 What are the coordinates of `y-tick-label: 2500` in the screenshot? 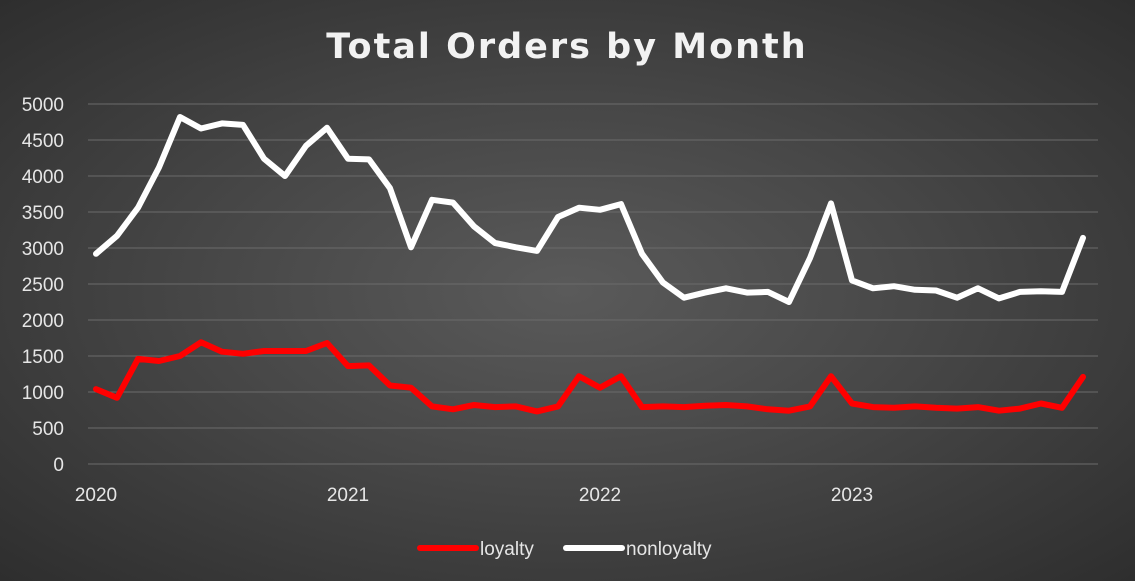 It's located at (43, 285).